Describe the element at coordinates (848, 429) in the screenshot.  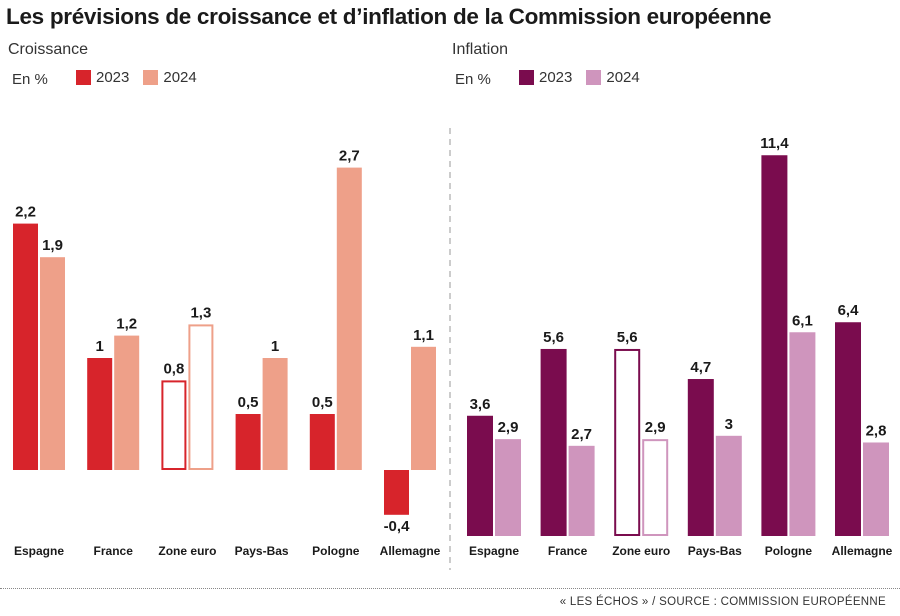
I see `inflation-bar-2023-allemagne` at that location.